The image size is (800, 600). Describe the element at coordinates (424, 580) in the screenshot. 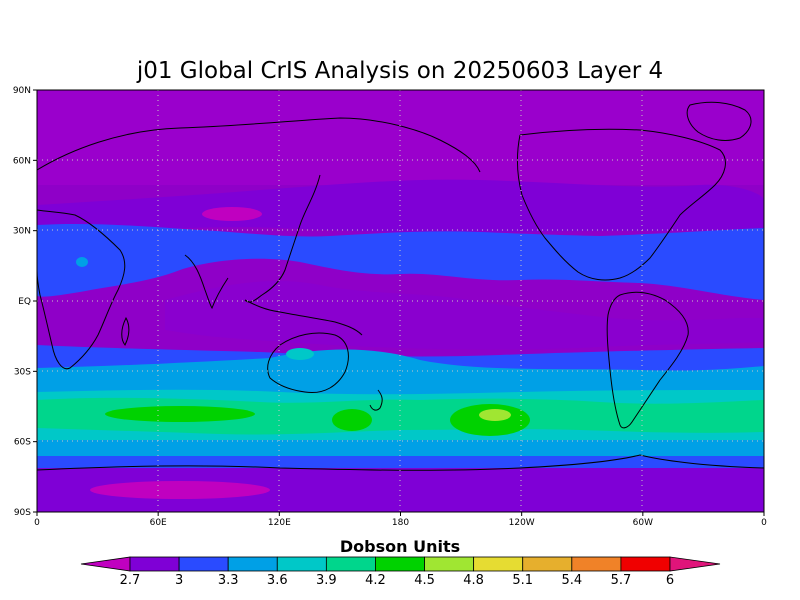

I see `colorbar-label: 4.5` at that location.